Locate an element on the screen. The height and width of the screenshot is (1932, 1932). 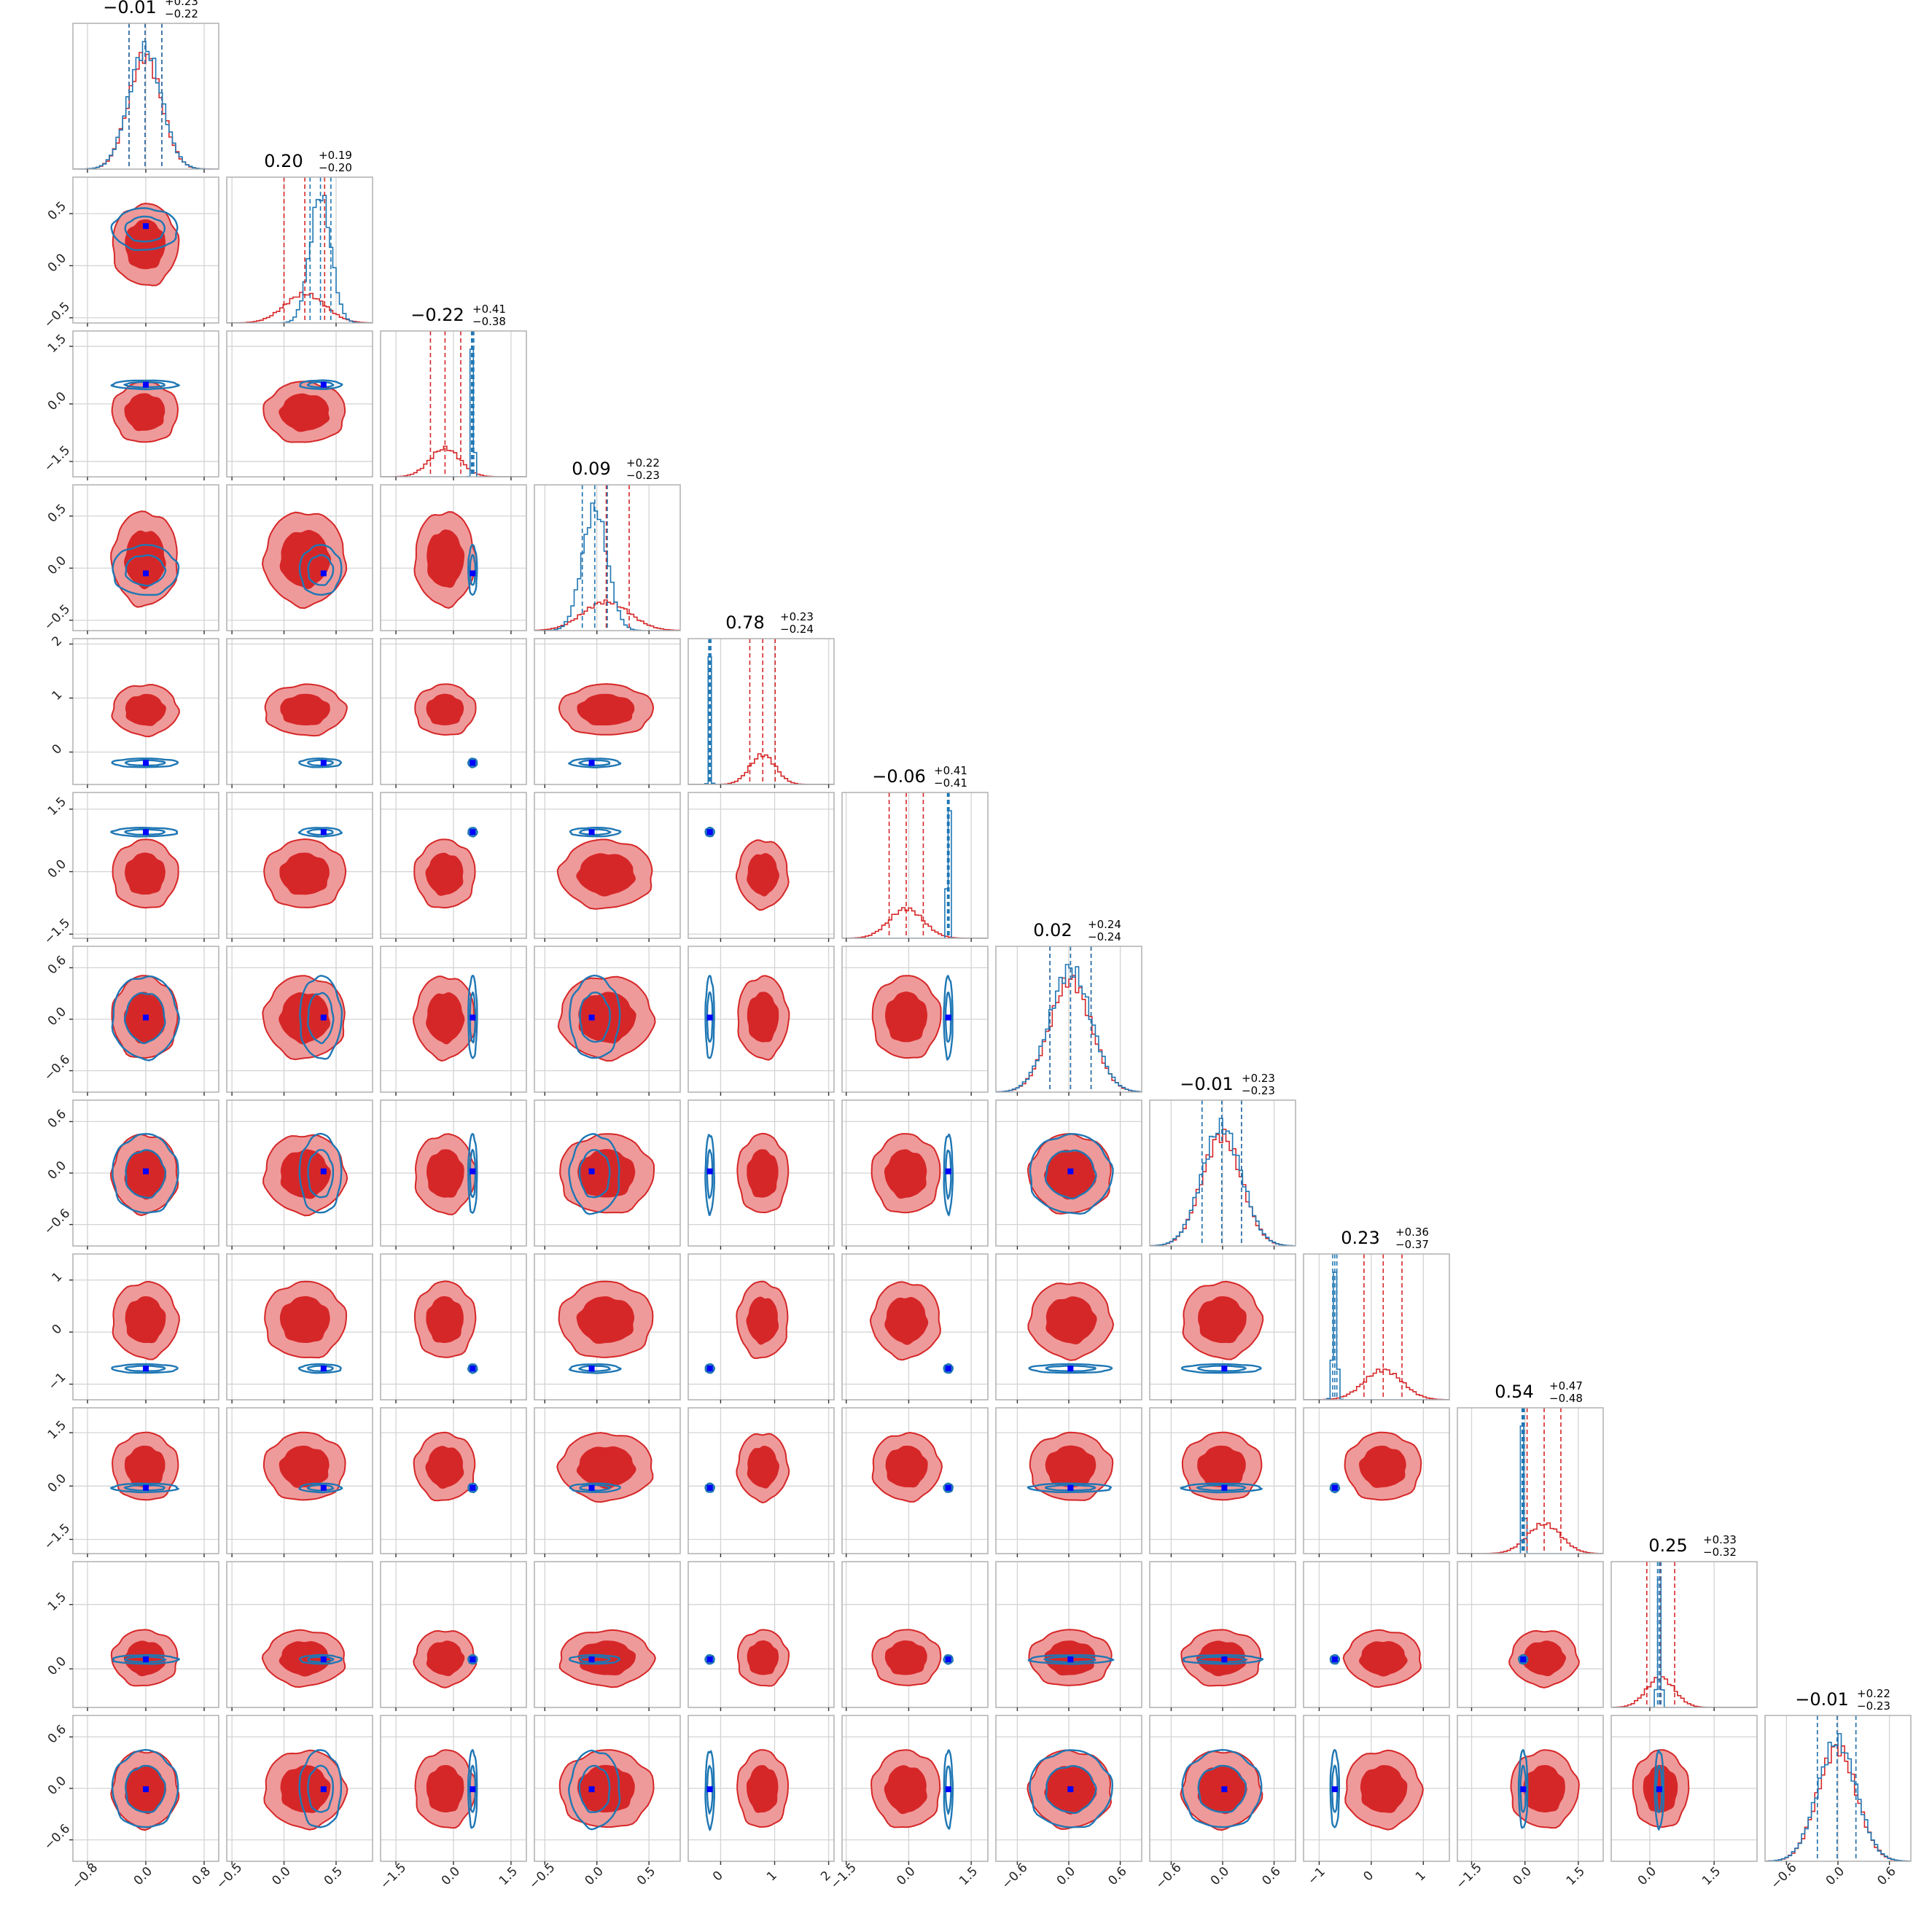
panel-11-10: 0.0 1.5 is located at coordinates (1684, 1801).